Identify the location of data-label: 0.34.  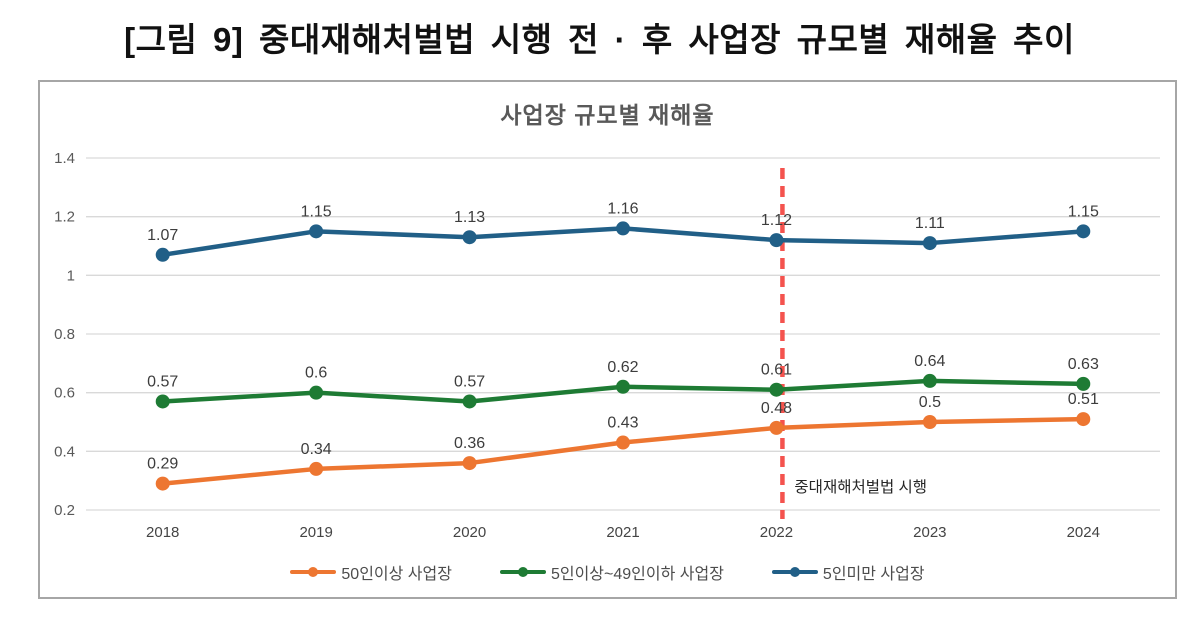
(316, 449).